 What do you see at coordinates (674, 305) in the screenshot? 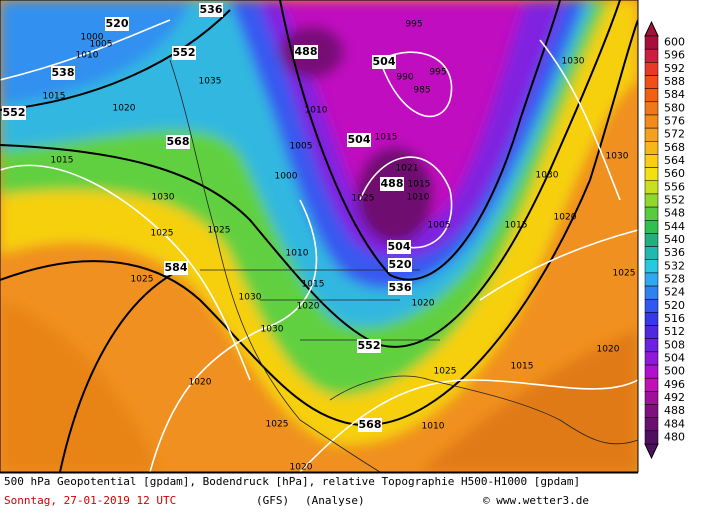
I see `colorbar-label: 520` at bounding box center [674, 305].